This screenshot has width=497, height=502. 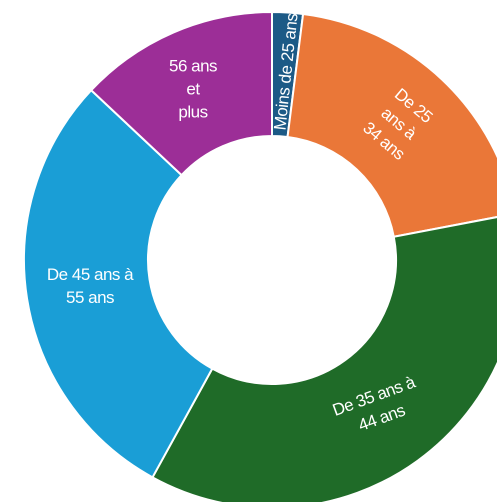 What do you see at coordinates (90, 297) in the screenshot?
I see `label-line: 55 ans` at bounding box center [90, 297].